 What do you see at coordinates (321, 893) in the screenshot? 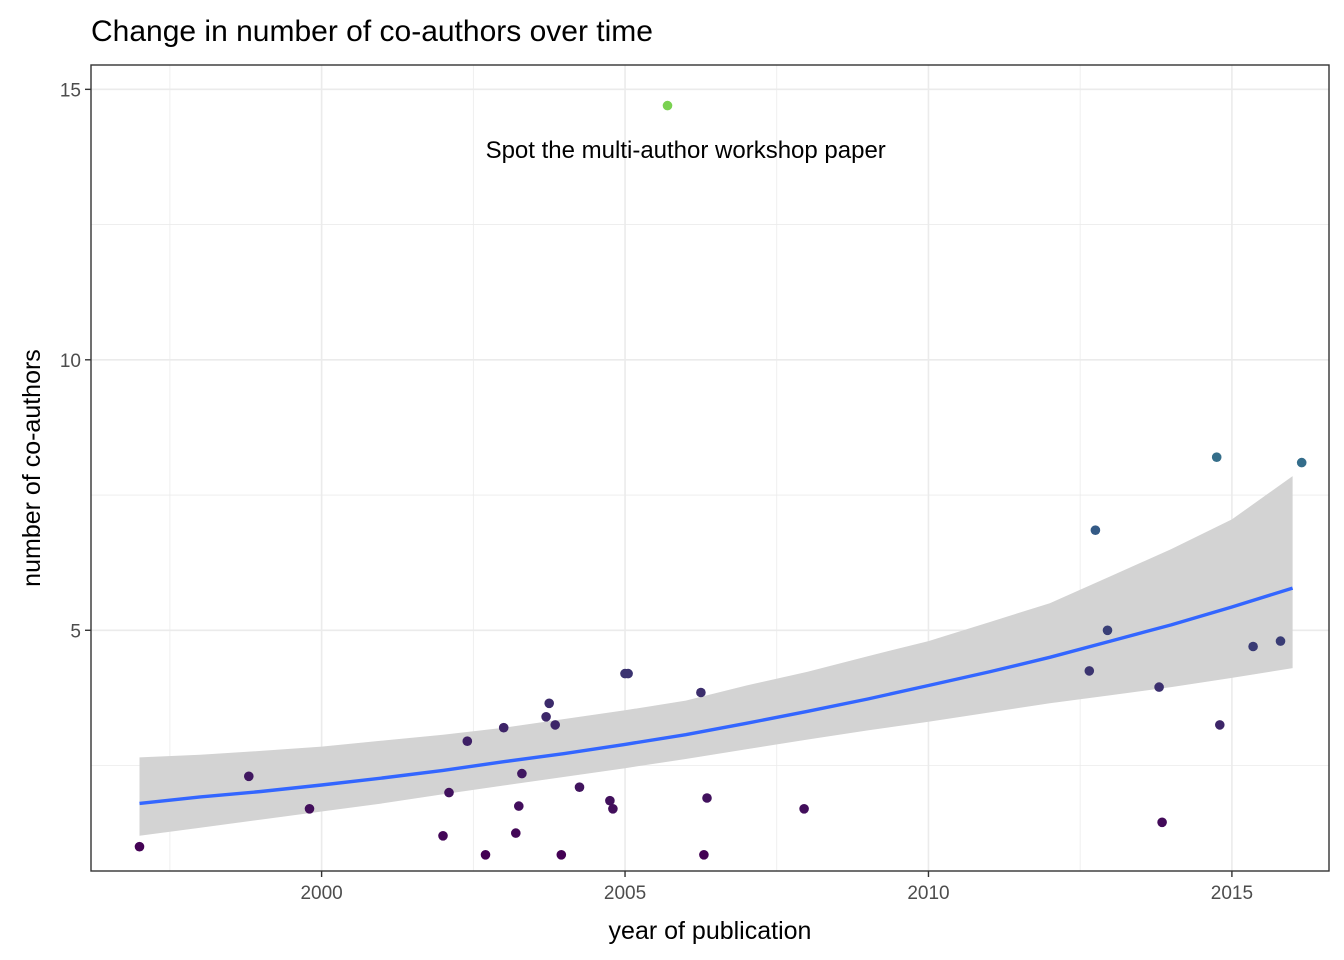
I see `x-tick-label-0: 2000` at bounding box center [321, 893].